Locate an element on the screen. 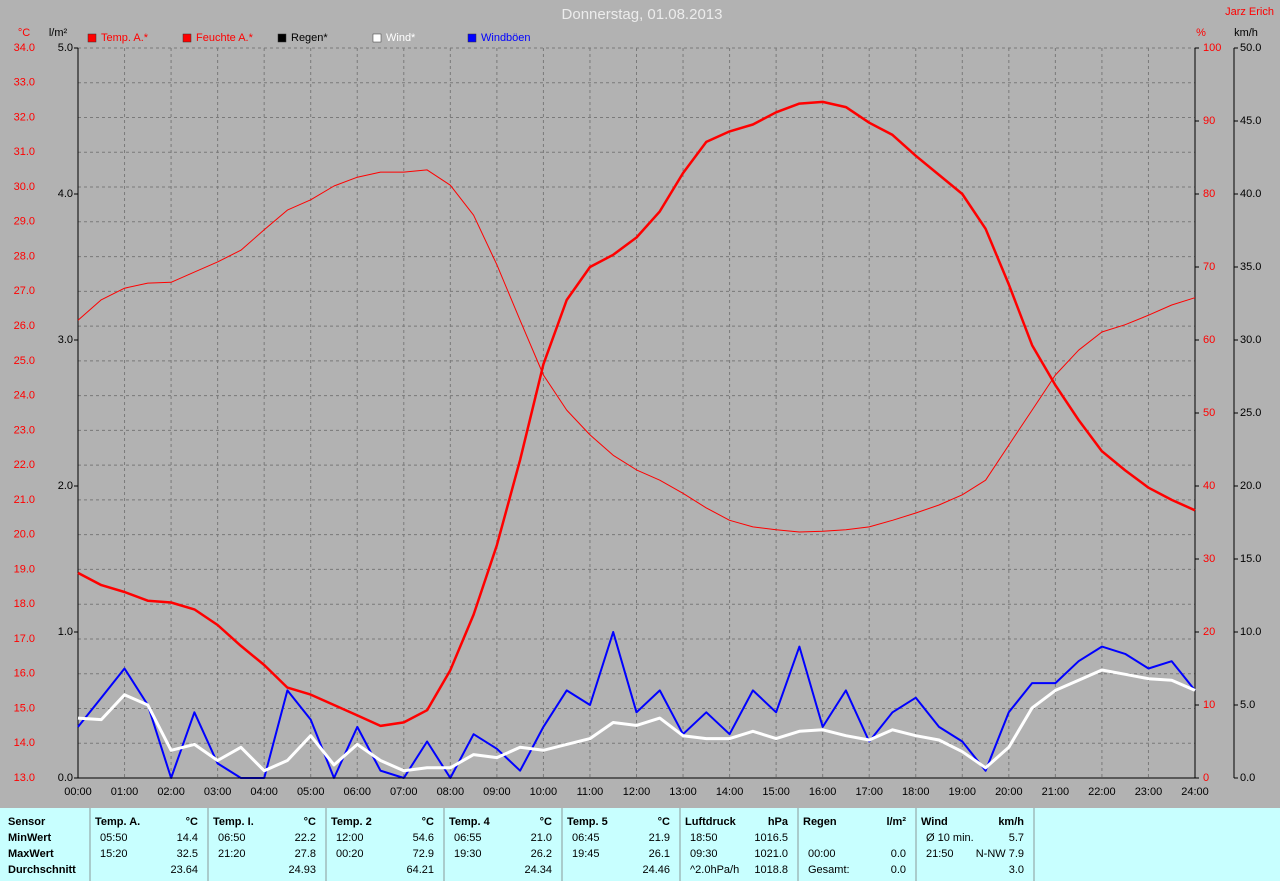  column-unit: hPa is located at coordinates (778, 822).